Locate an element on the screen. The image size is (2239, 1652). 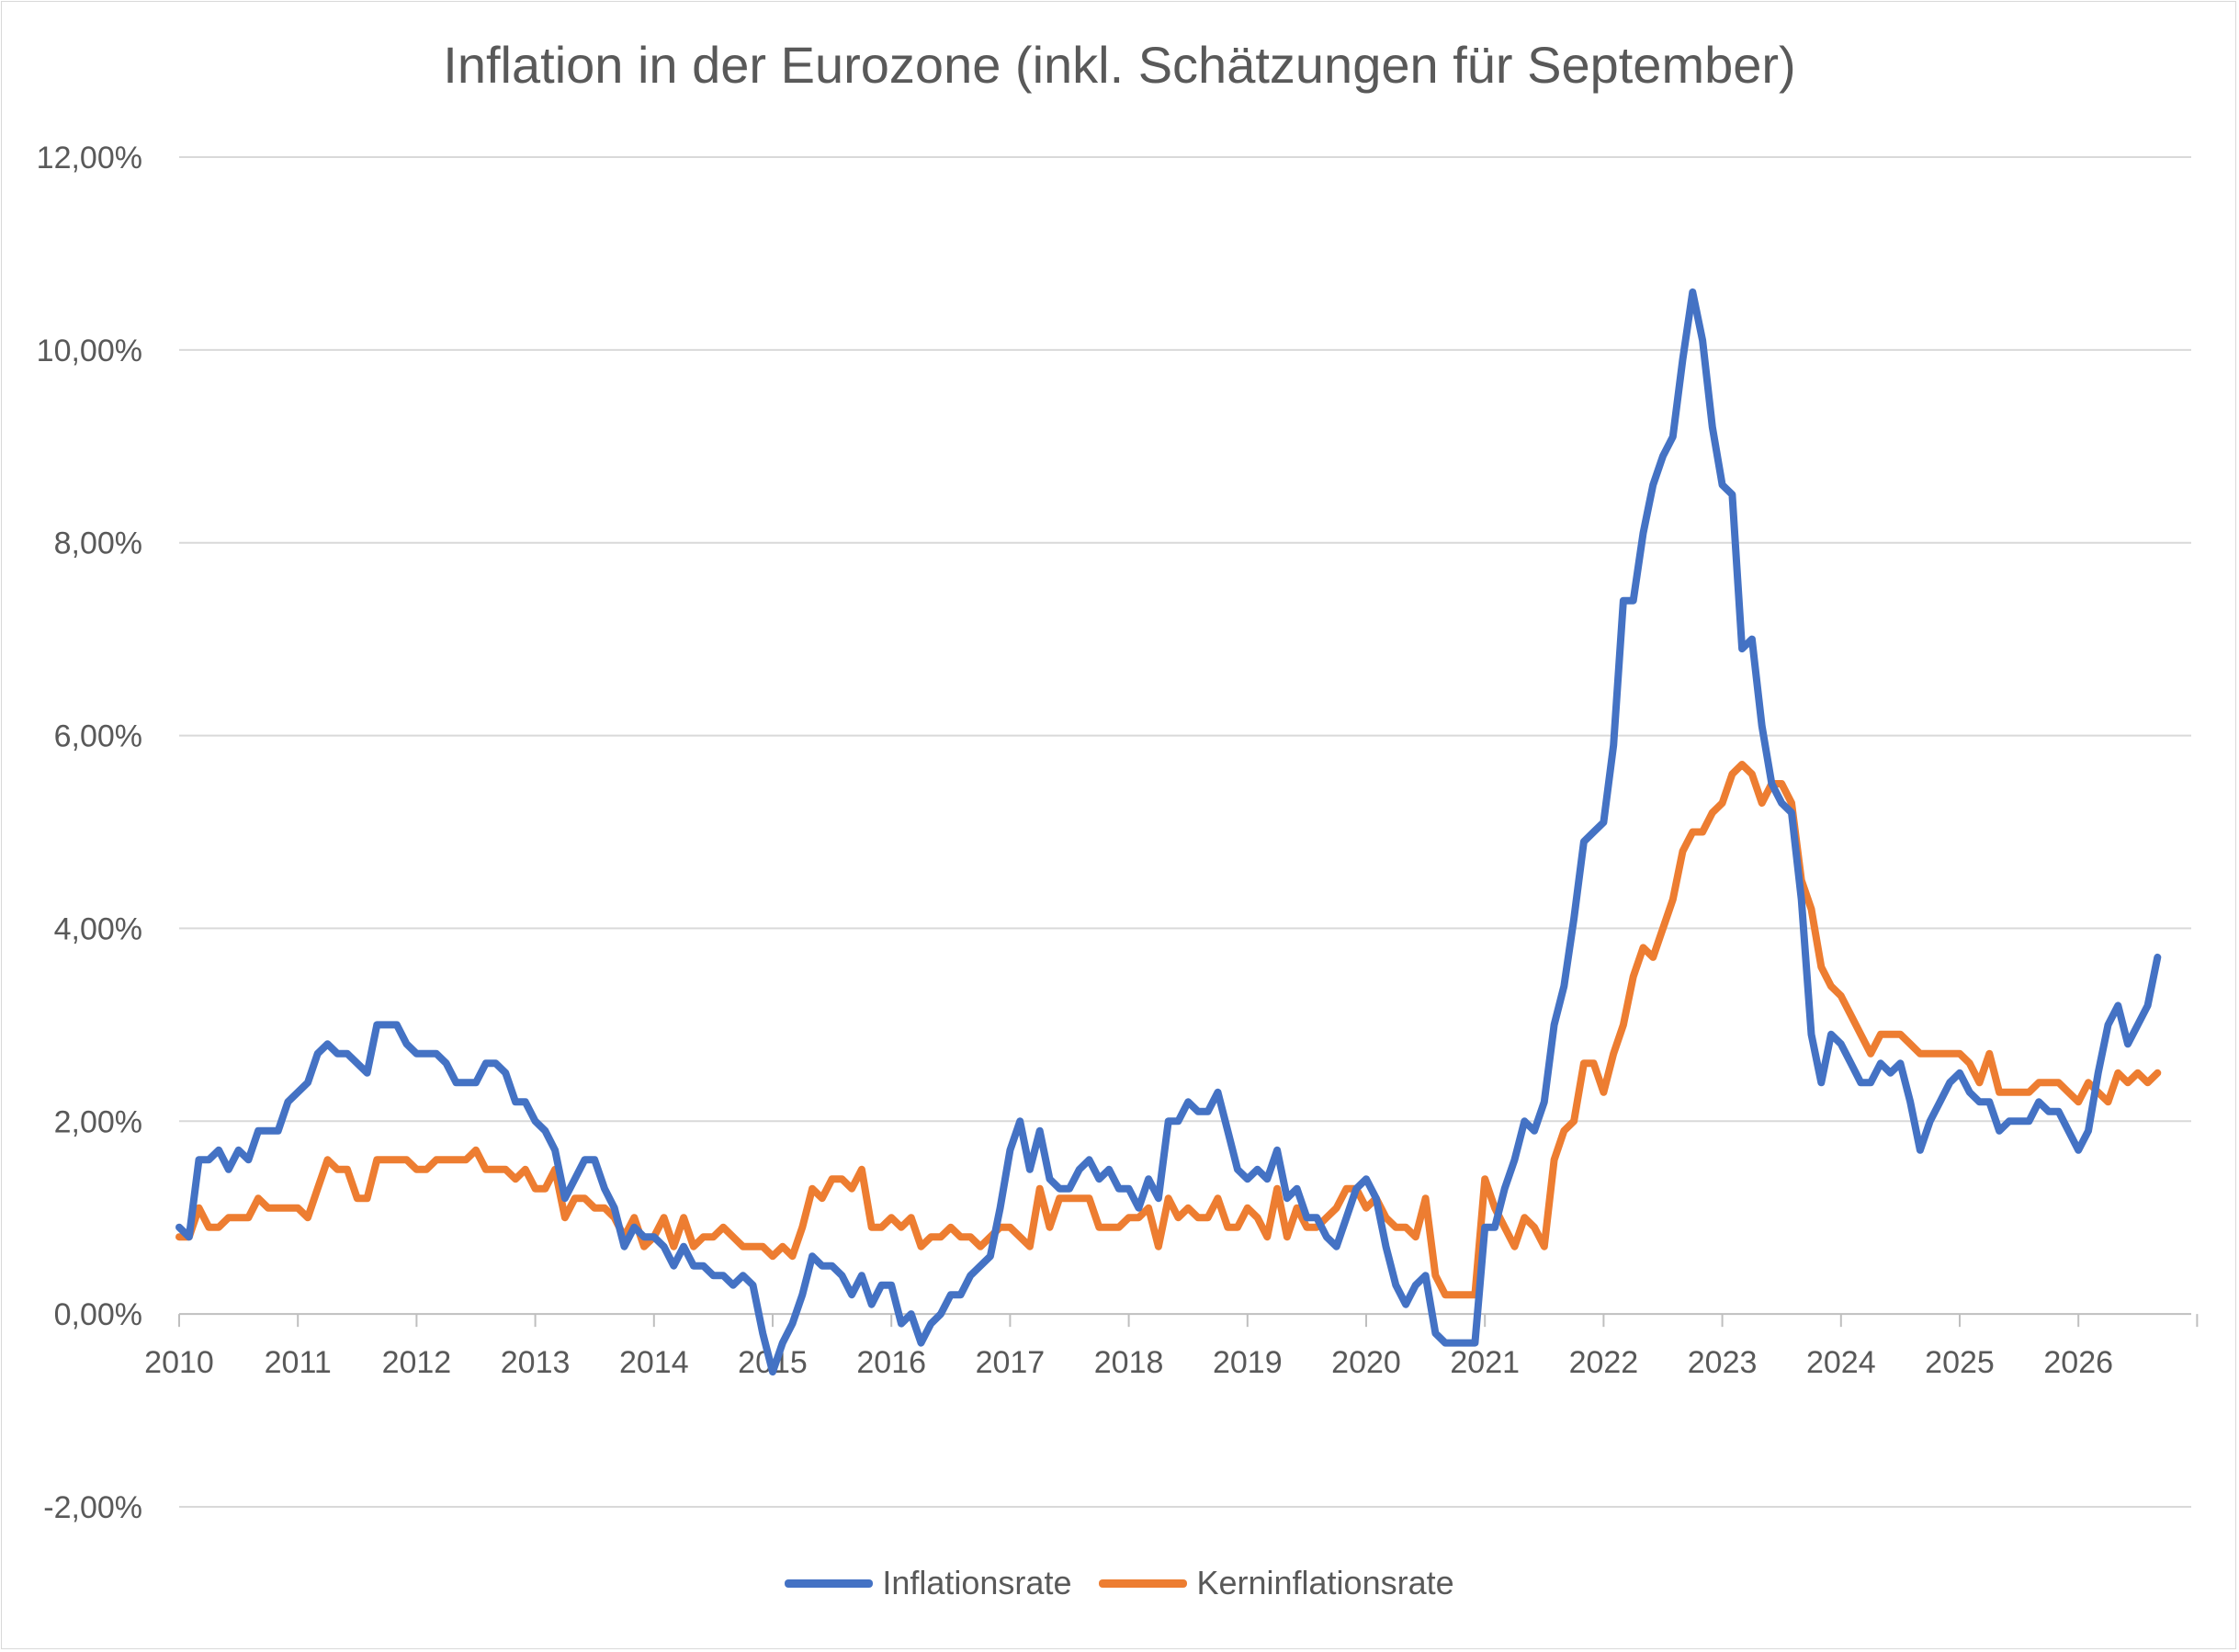
x-tick-label: 2019 is located at coordinates (1248, 1362).